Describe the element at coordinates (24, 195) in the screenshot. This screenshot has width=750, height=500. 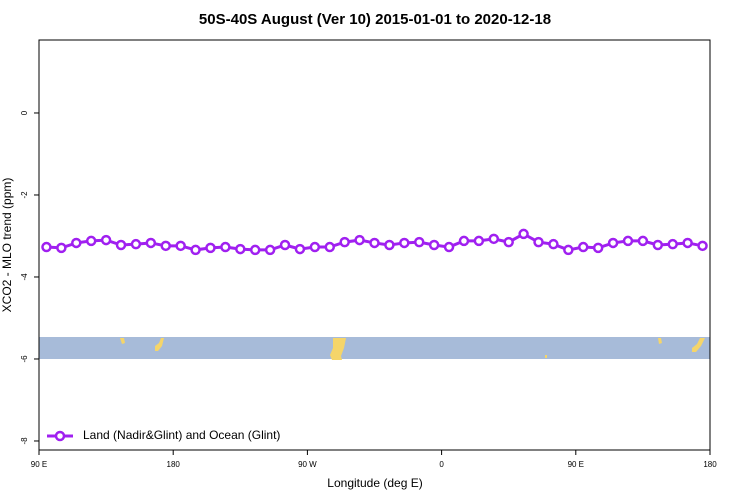
I see `y-tick-label: -2` at that location.